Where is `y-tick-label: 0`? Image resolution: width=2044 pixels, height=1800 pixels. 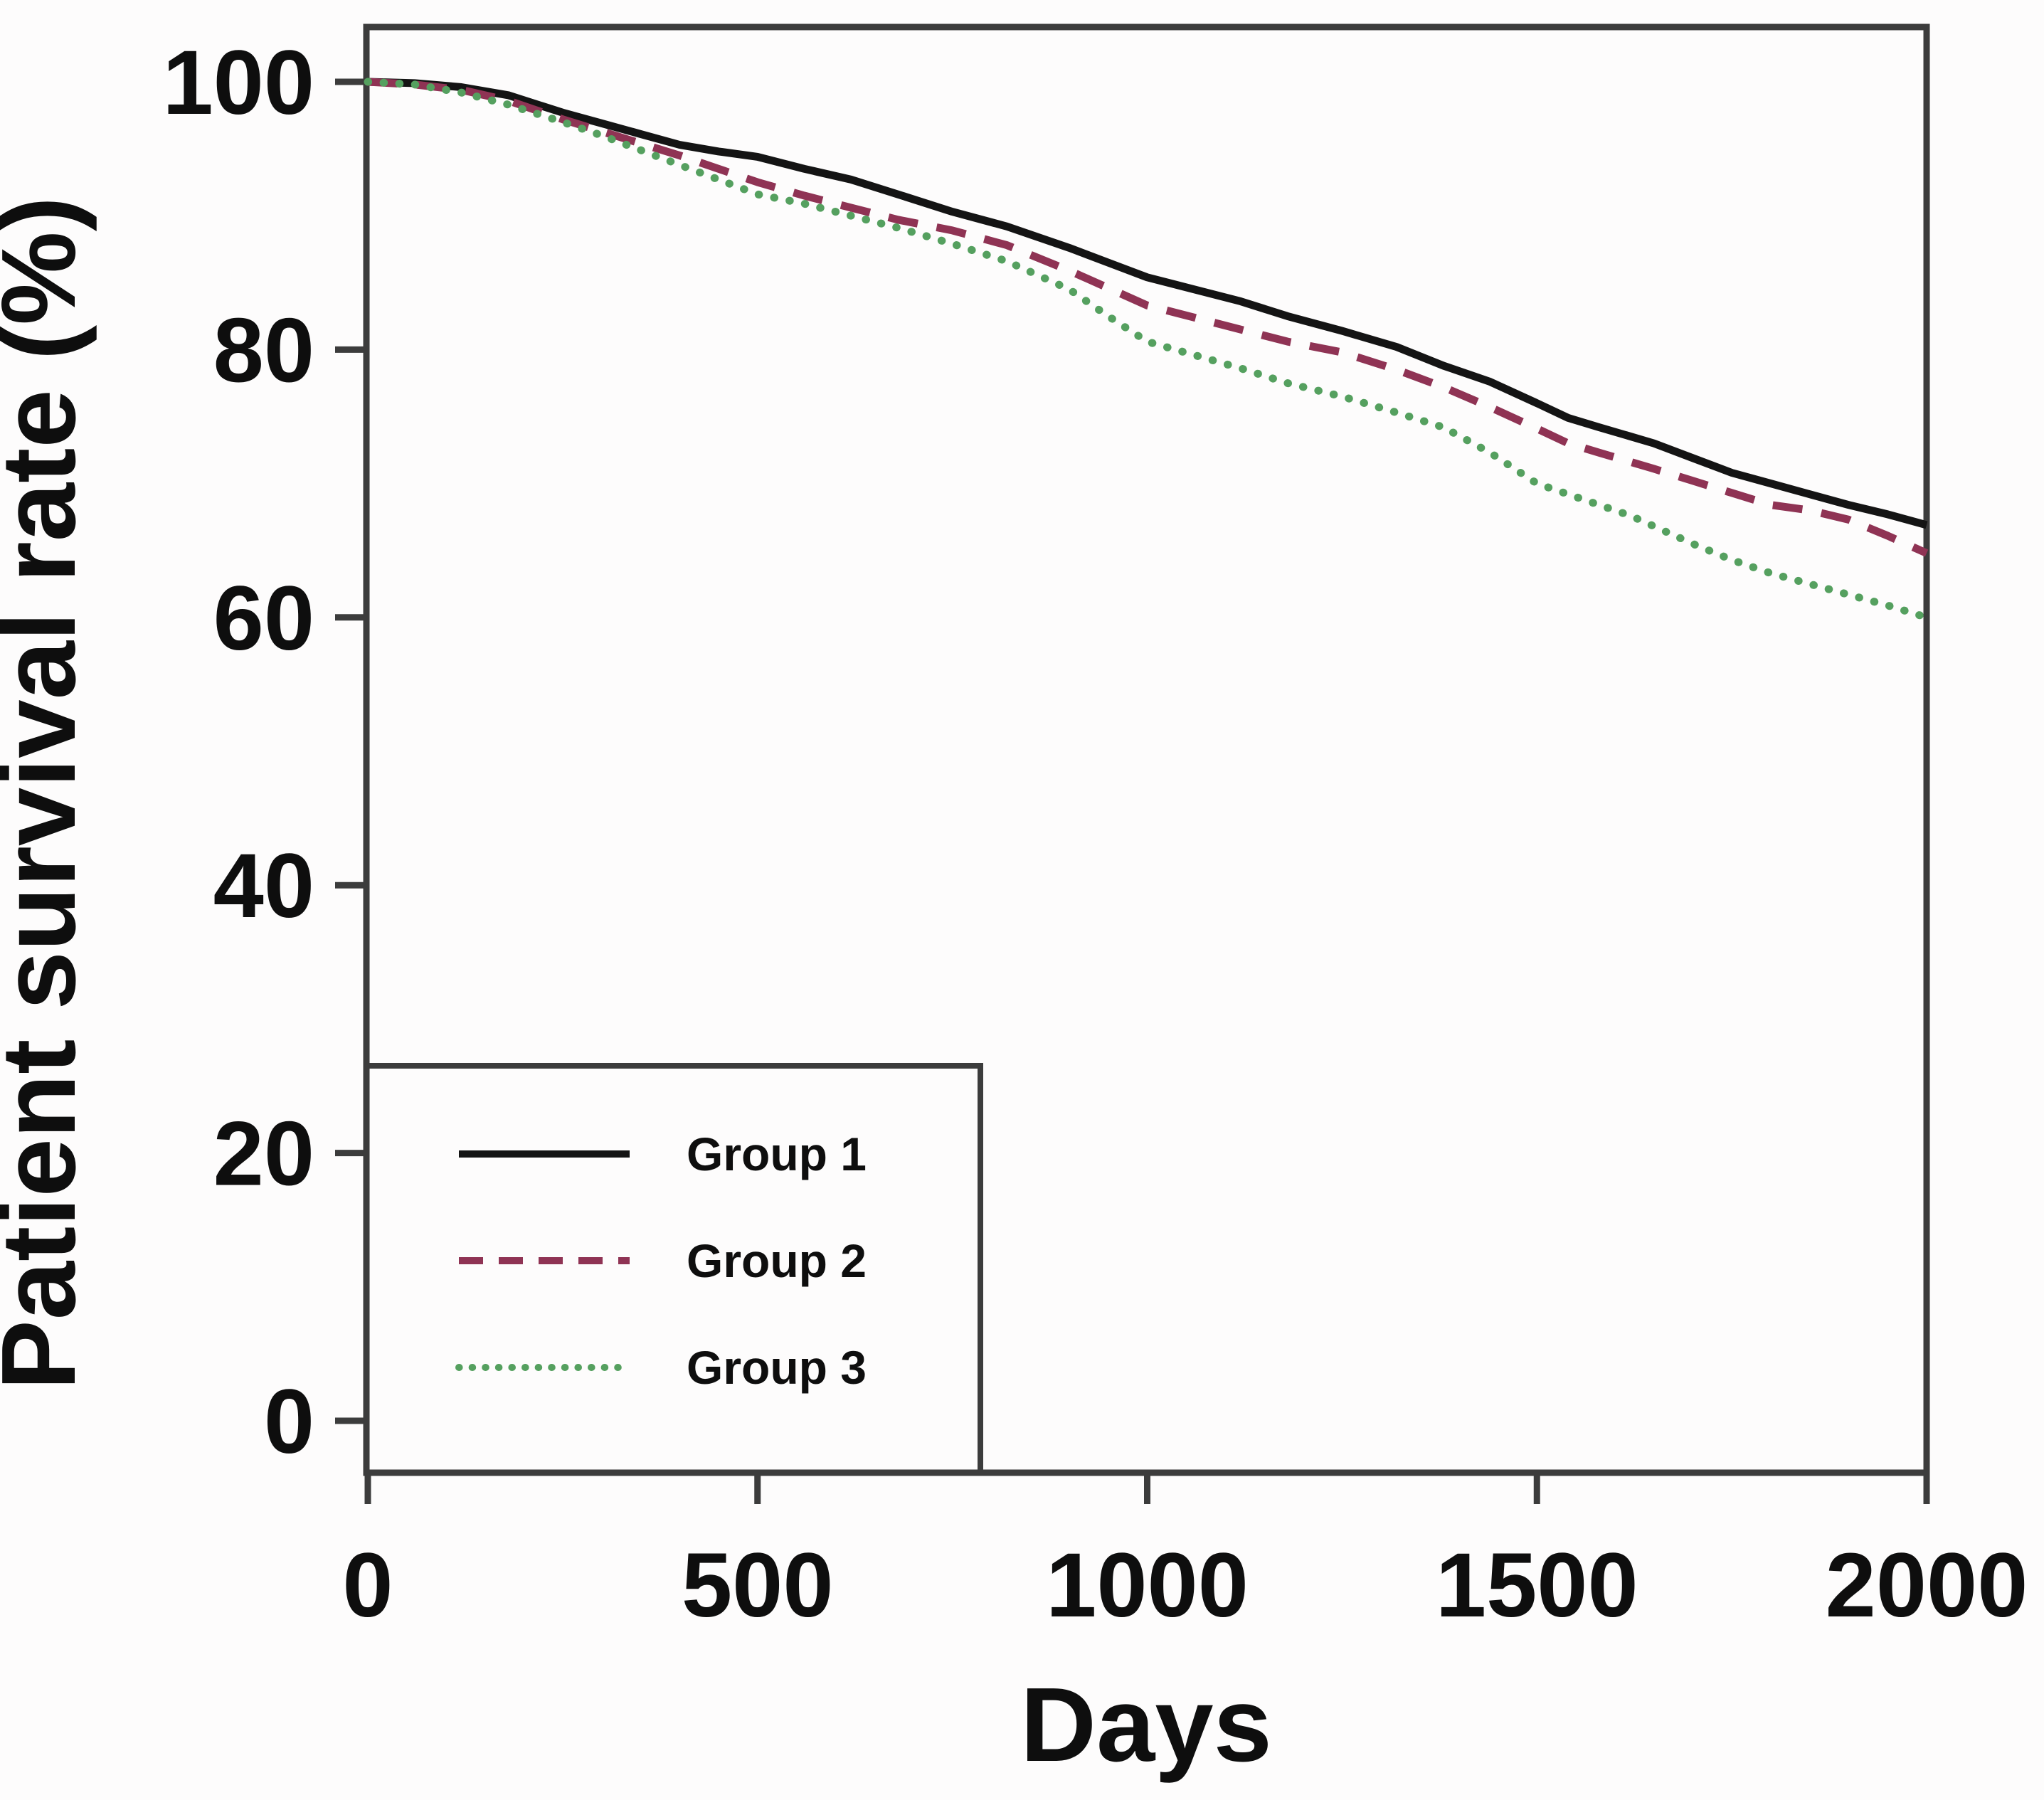
y-tick-label: 0 is located at coordinates (289, 1422).